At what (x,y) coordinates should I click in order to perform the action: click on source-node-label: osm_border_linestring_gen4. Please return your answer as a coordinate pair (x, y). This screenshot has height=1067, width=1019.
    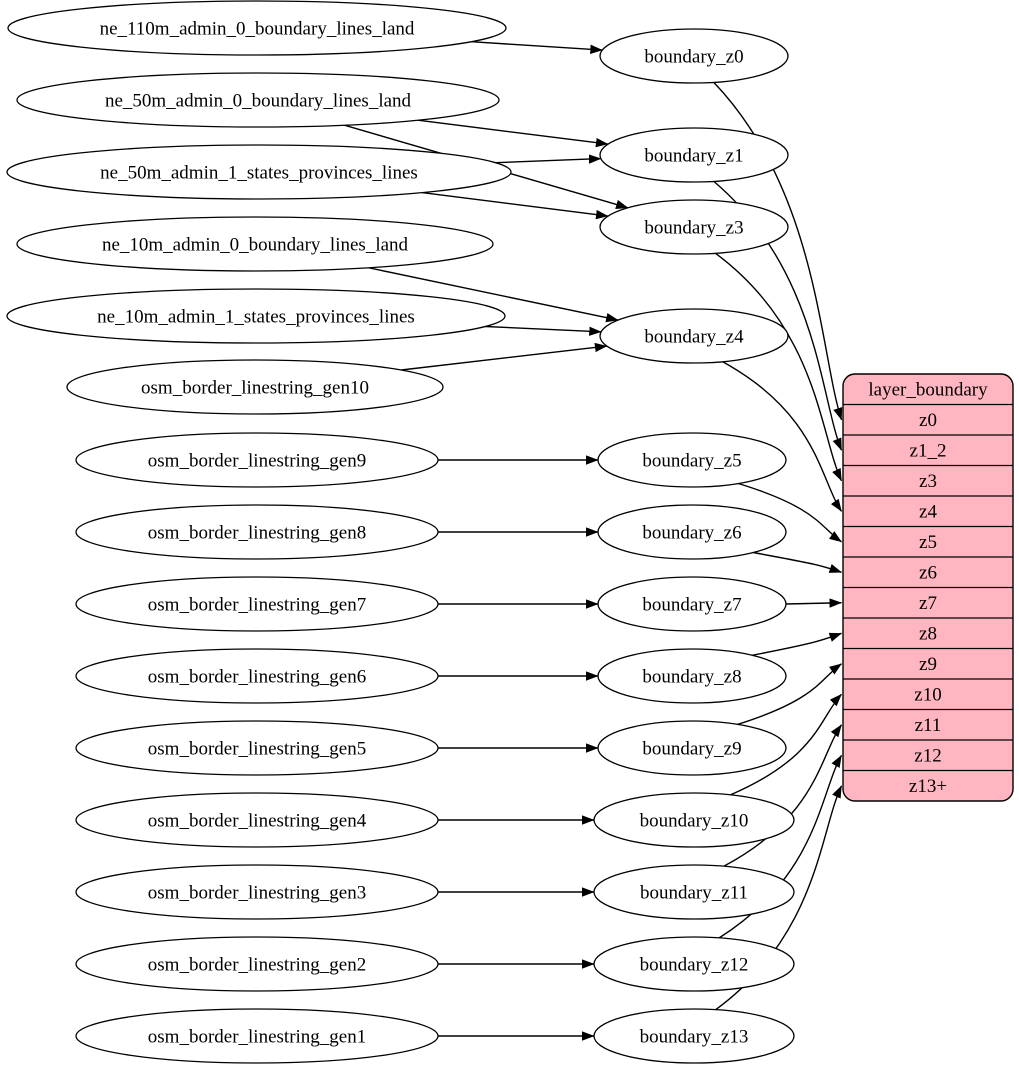
    Looking at the image, I should click on (257, 820).